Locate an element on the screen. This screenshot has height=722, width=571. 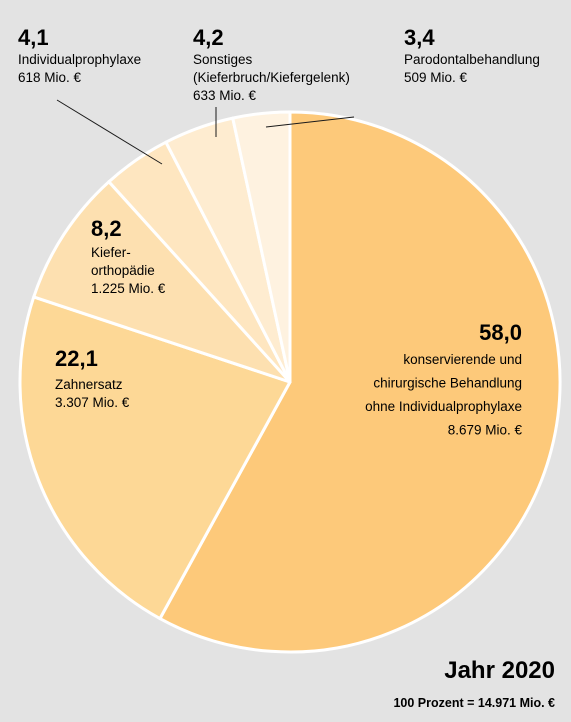
chart-title: Jahr 2020 is located at coordinates (499, 670).